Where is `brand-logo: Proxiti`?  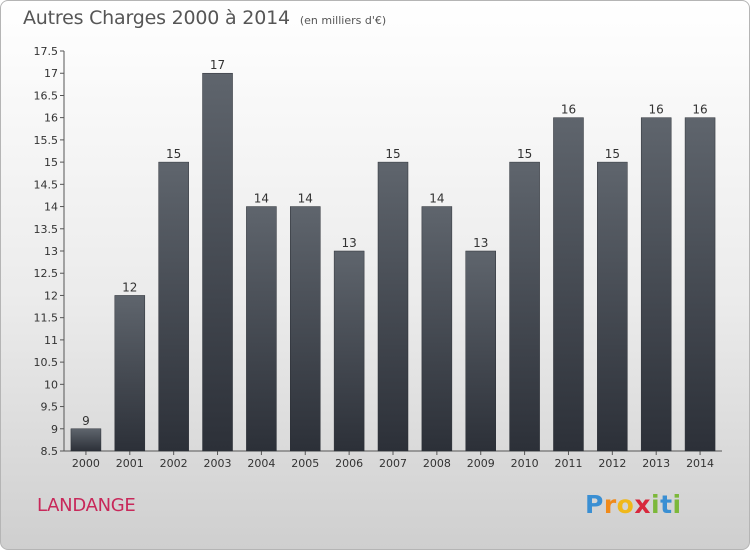 brand-logo: Proxiti is located at coordinates (633, 504).